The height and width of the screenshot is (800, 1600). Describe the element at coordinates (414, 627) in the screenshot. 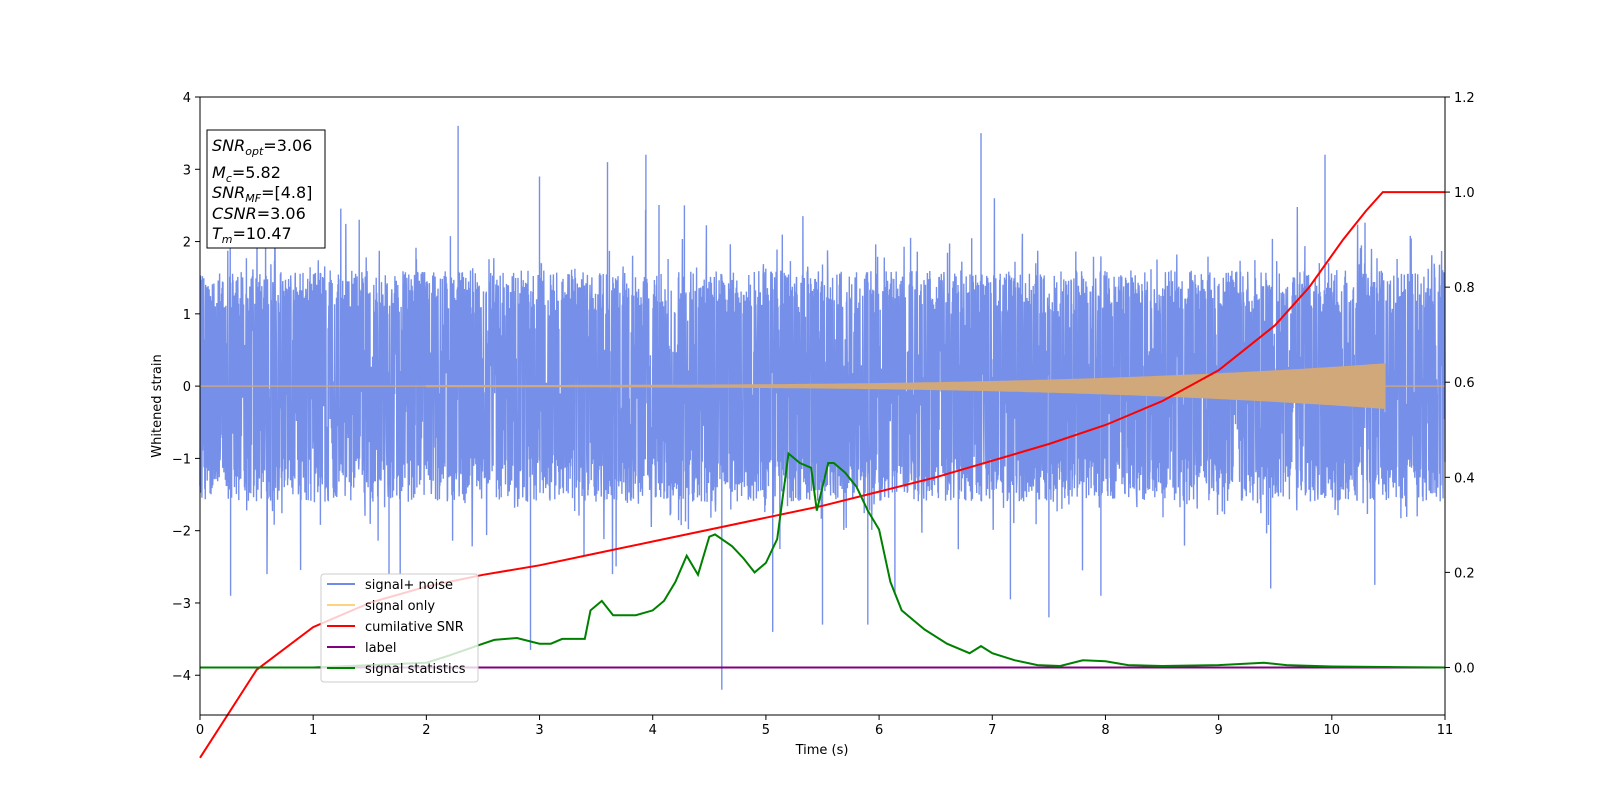

I see `legend-label-cumulative-snr: cumilative SNR` at that location.